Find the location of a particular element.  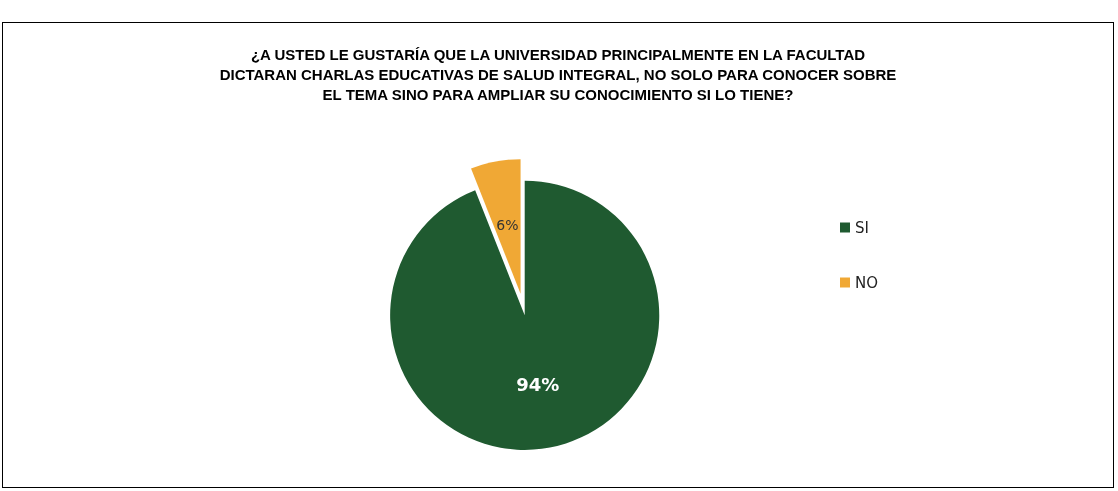

legend-label: NO is located at coordinates (866, 282).